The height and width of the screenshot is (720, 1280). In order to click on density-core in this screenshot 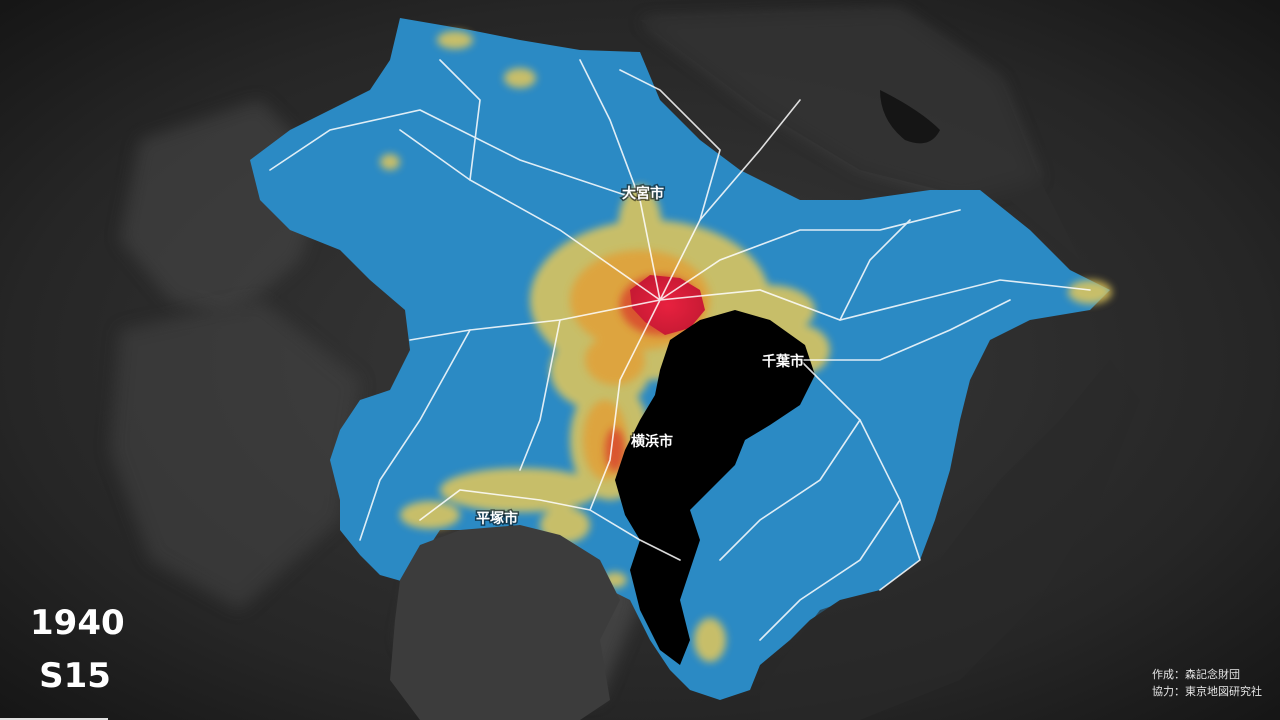, I will do `click(667, 305)`.